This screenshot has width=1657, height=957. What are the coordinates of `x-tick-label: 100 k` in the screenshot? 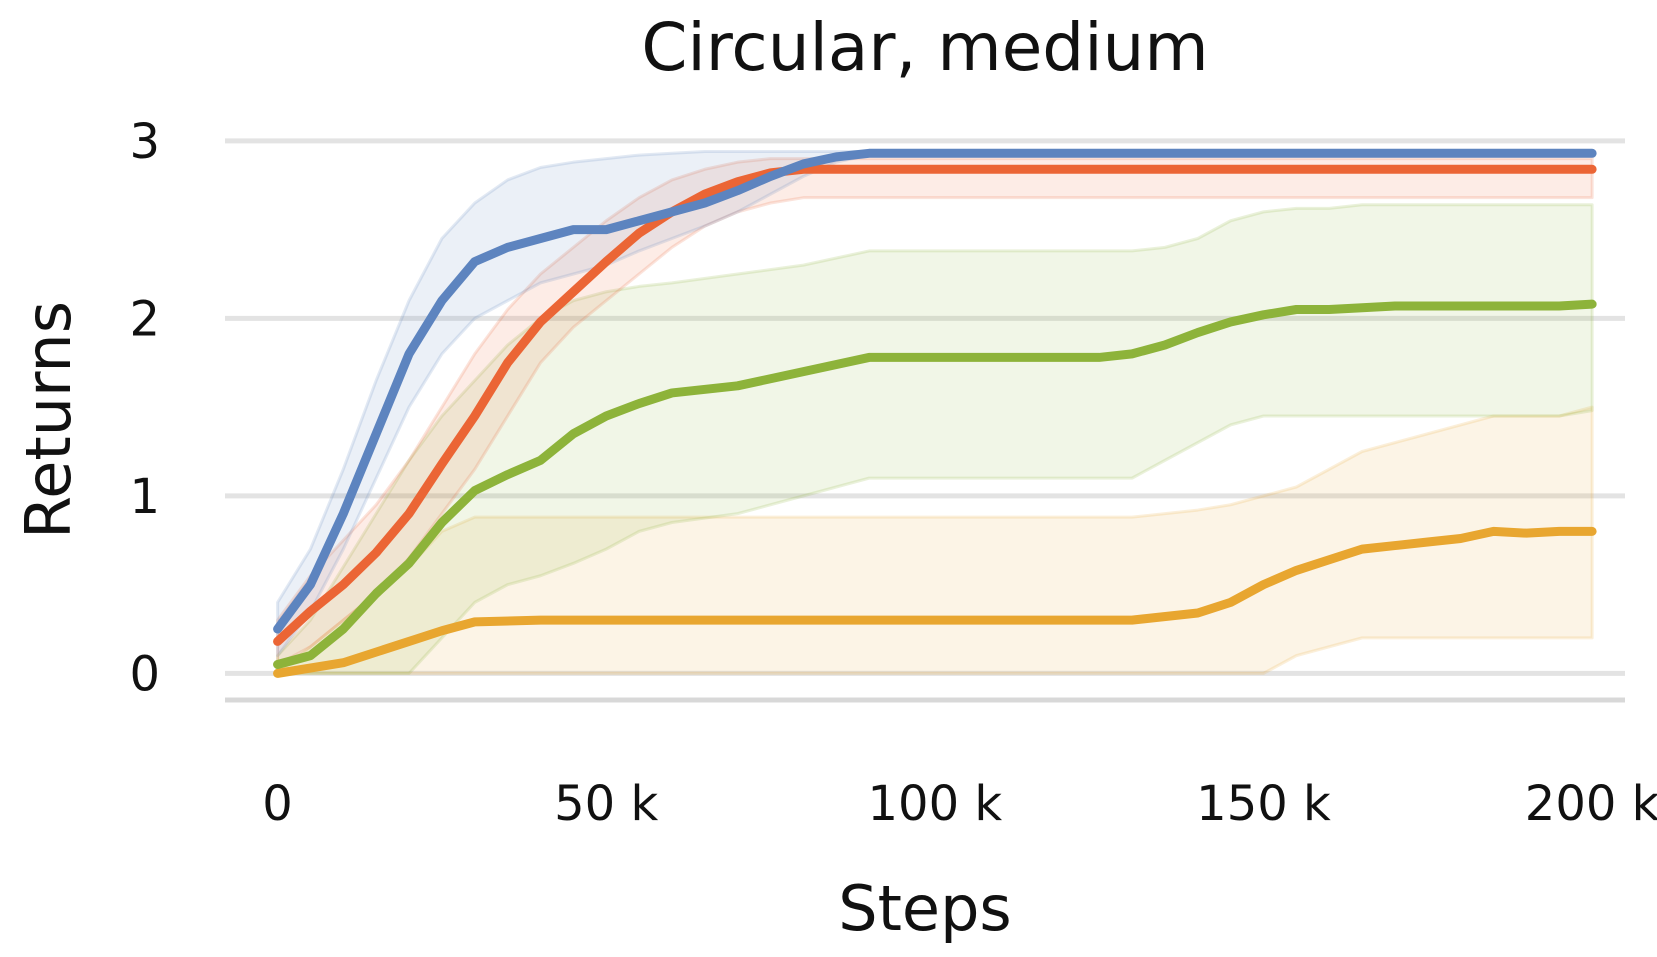 It's located at (935, 804).